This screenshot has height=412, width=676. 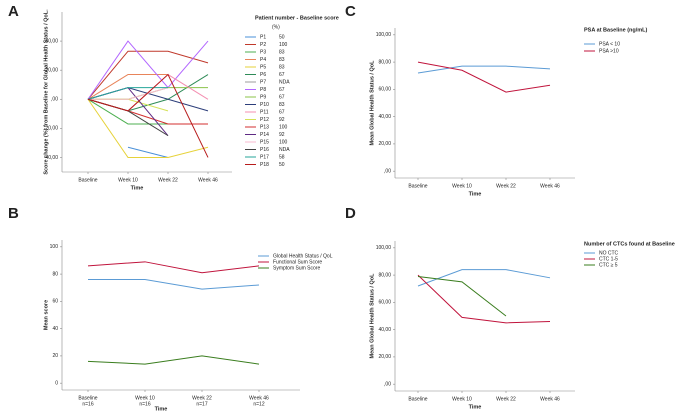 I want to click on y-tick-label: 60,00, so click(x=384, y=90).